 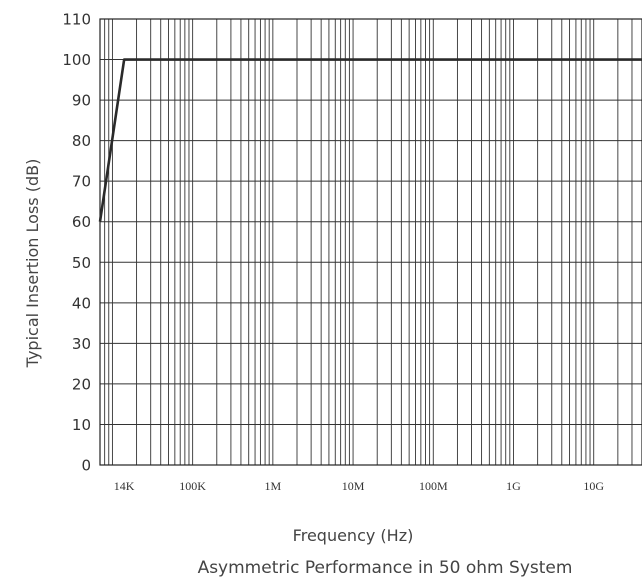 I want to click on y-tick-label: 20, so click(x=81, y=384).